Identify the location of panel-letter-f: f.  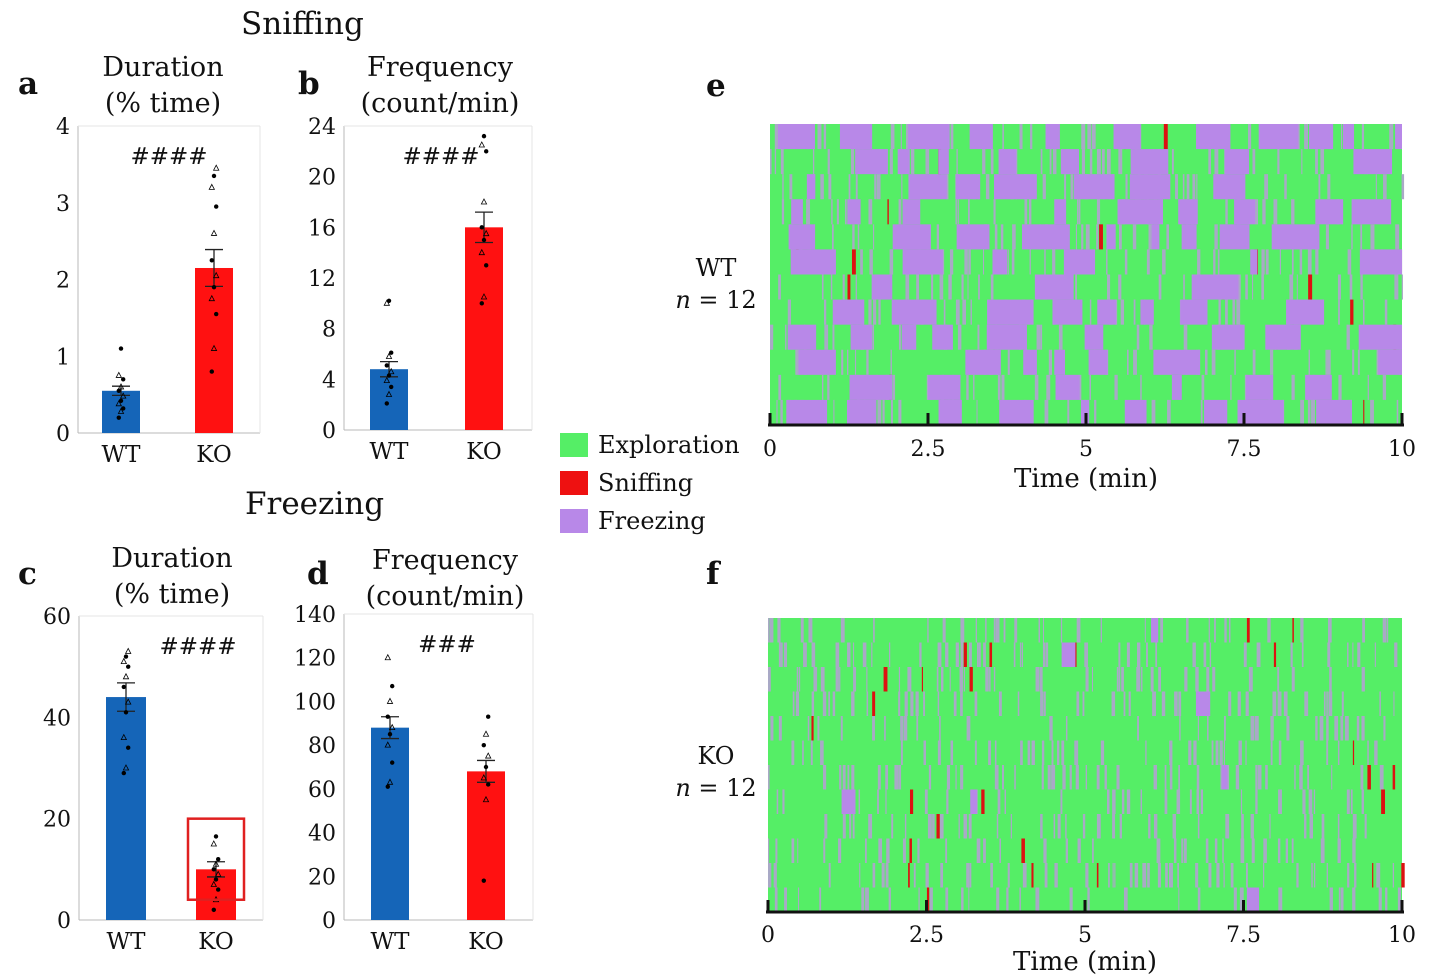
(713, 574).